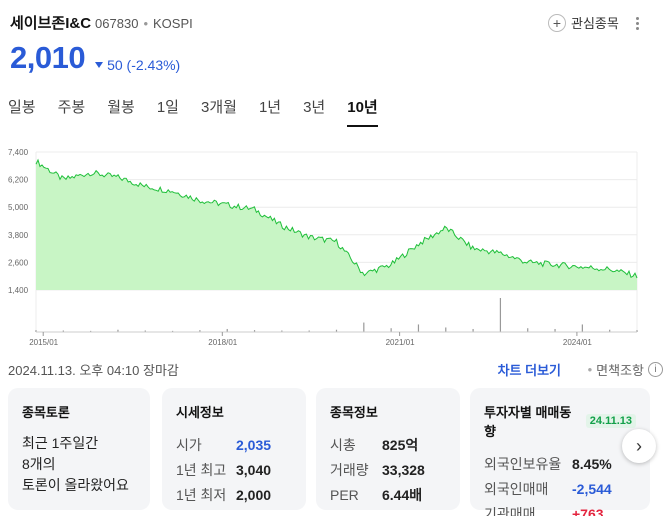  What do you see at coordinates (22, 107) in the screenshot?
I see `tab-0: 일봉` at bounding box center [22, 107].